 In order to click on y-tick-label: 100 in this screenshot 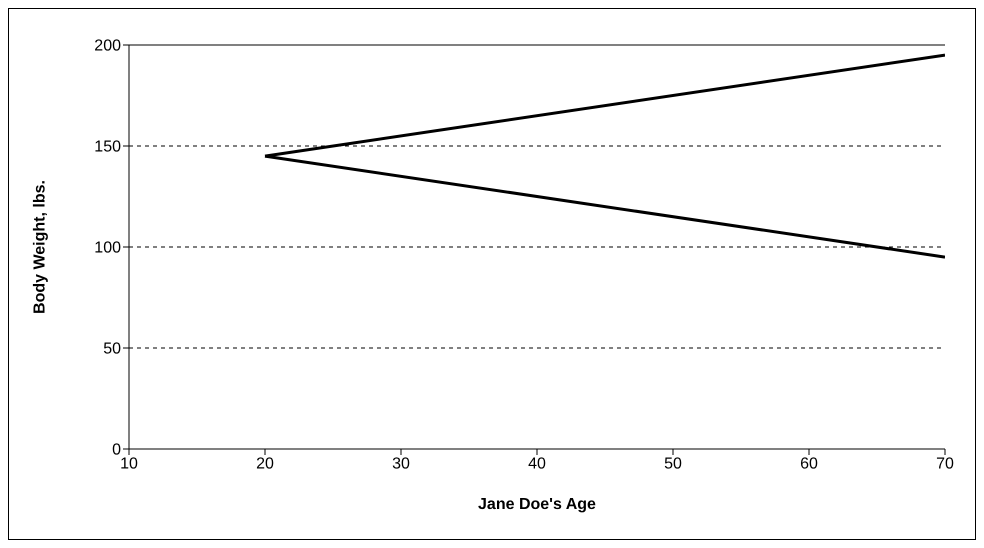, I will do `click(108, 248)`.